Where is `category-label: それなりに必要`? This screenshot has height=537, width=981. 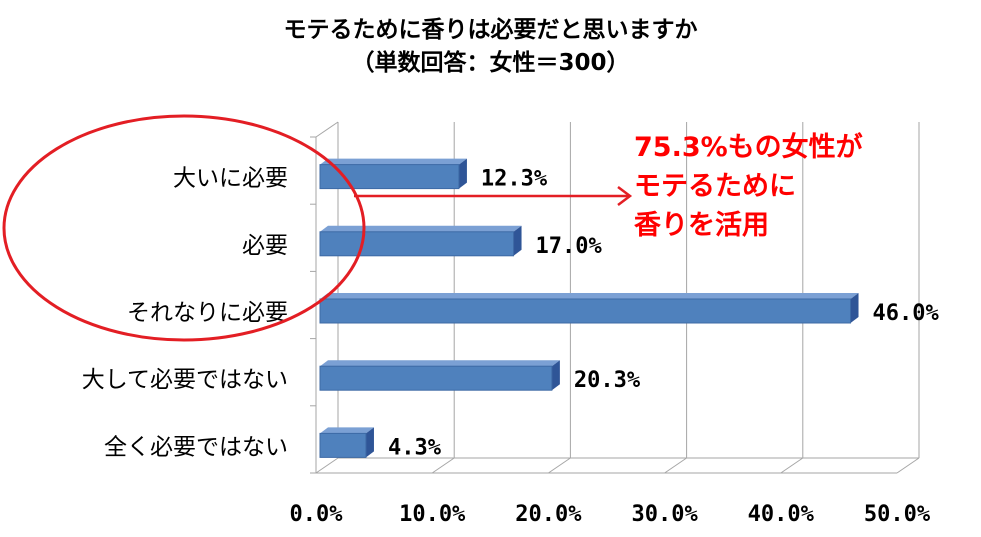
category-label: それなりに必要 is located at coordinates (207, 313).